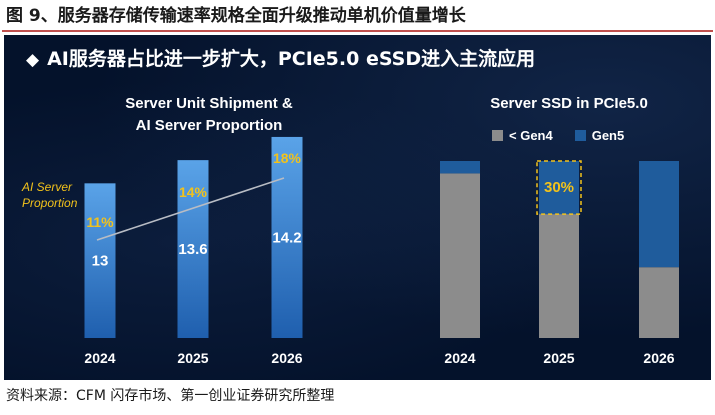  What do you see at coordinates (460, 255) in the screenshot?
I see `ssd-bar-gen4-2024` at bounding box center [460, 255].